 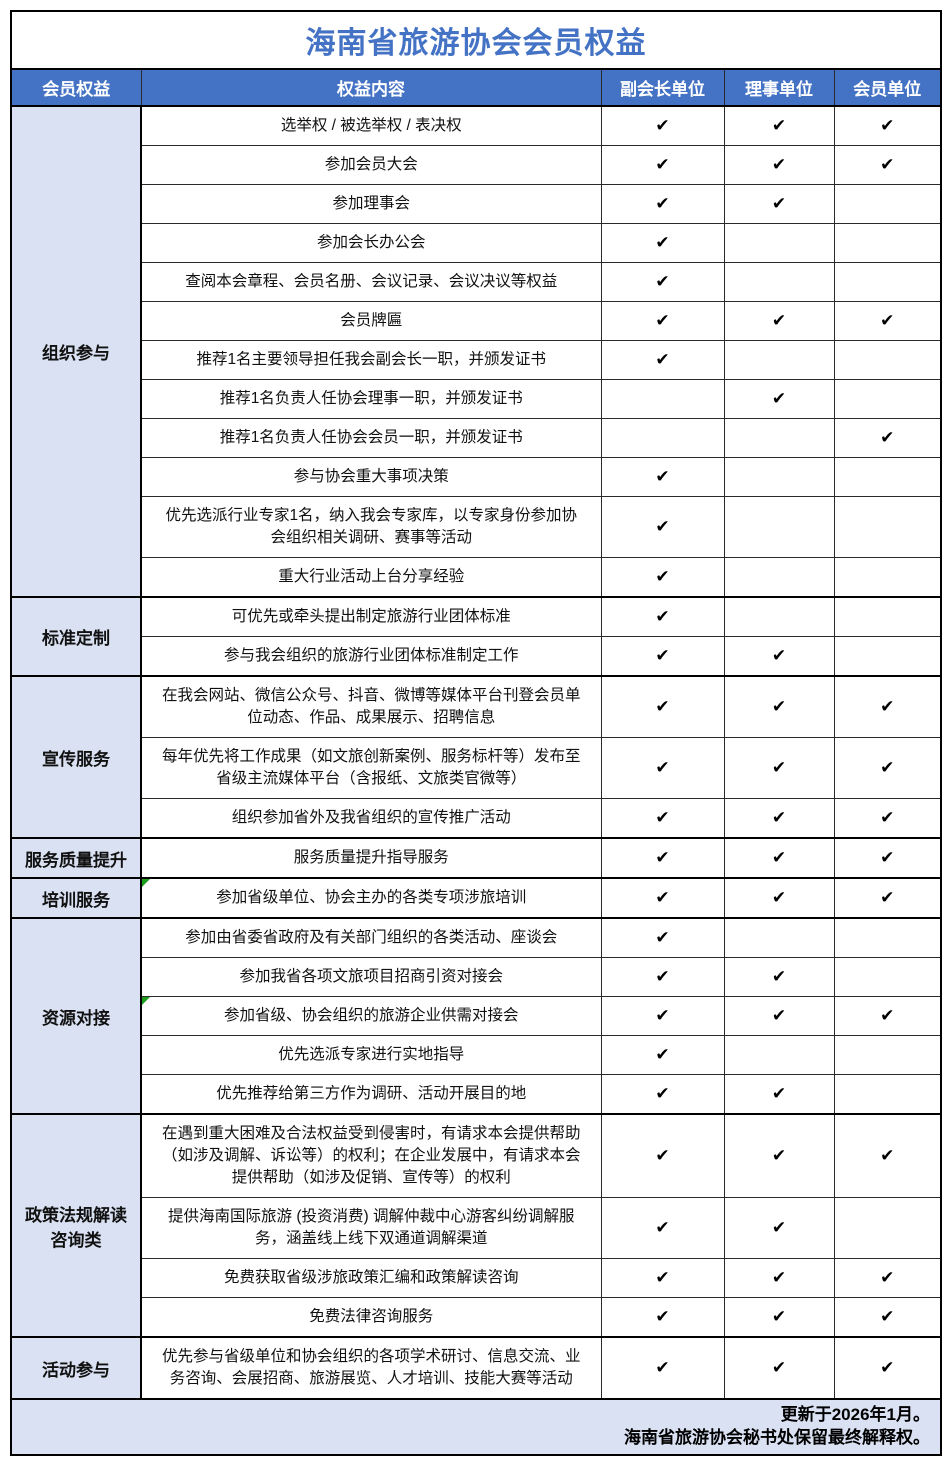 I want to click on benefit-content-cell: 组织参加省外及我省组织的宣传推广活动, so click(x=371, y=818).